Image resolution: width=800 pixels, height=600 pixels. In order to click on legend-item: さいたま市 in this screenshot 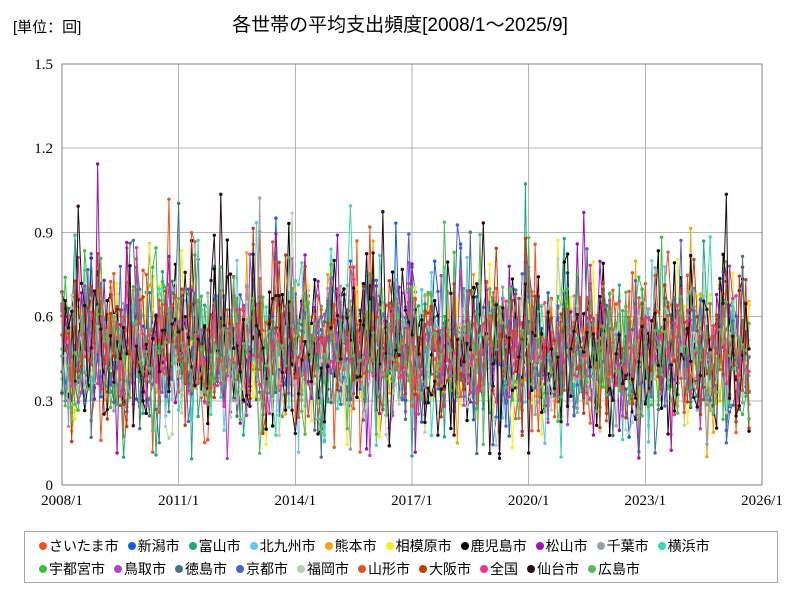, I will do `click(79, 546)`.